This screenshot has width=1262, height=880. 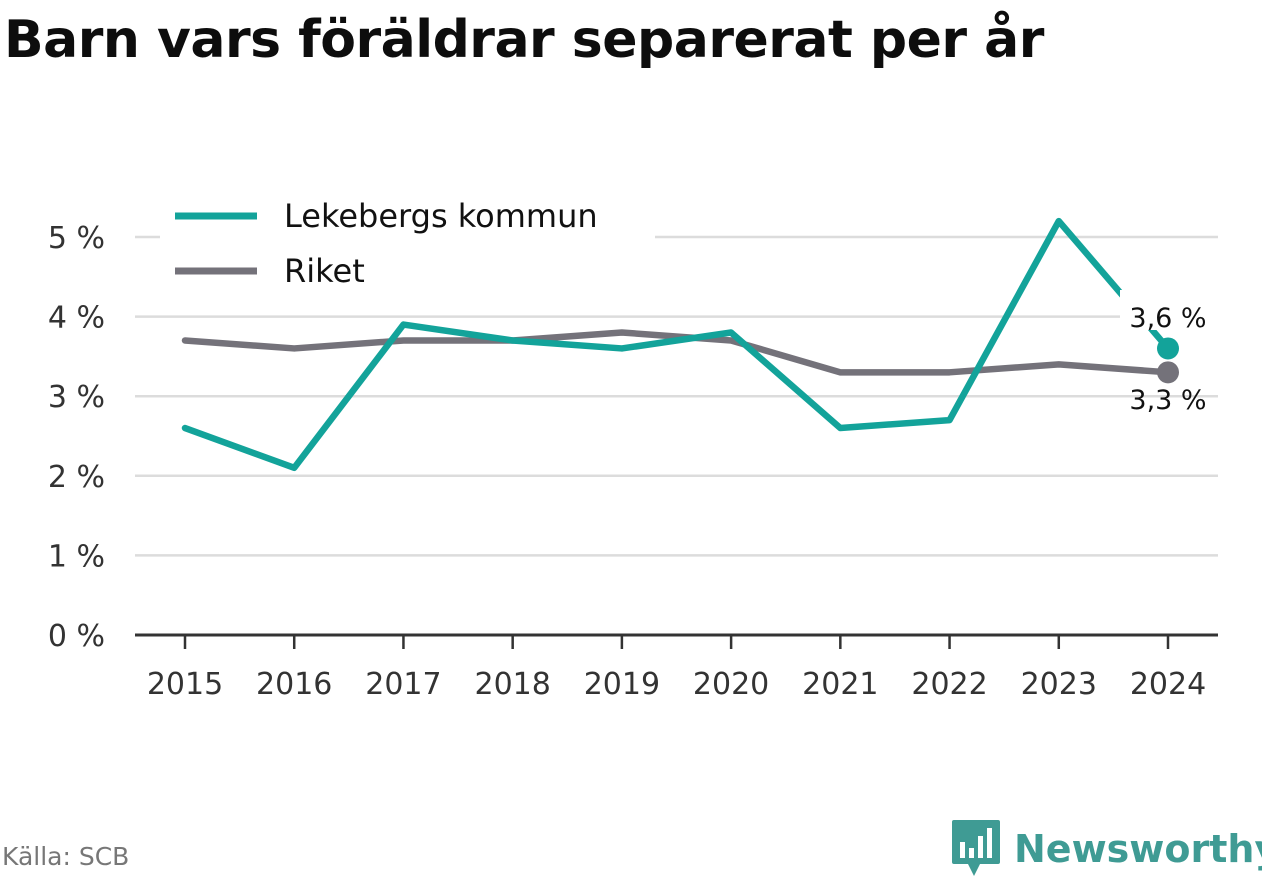 What do you see at coordinates (676, 668) in the screenshot?
I see `x-axis-ticks: 2015 2016 2017 2018 2019 2020 2021 2022 2023 2024` at bounding box center [676, 668].